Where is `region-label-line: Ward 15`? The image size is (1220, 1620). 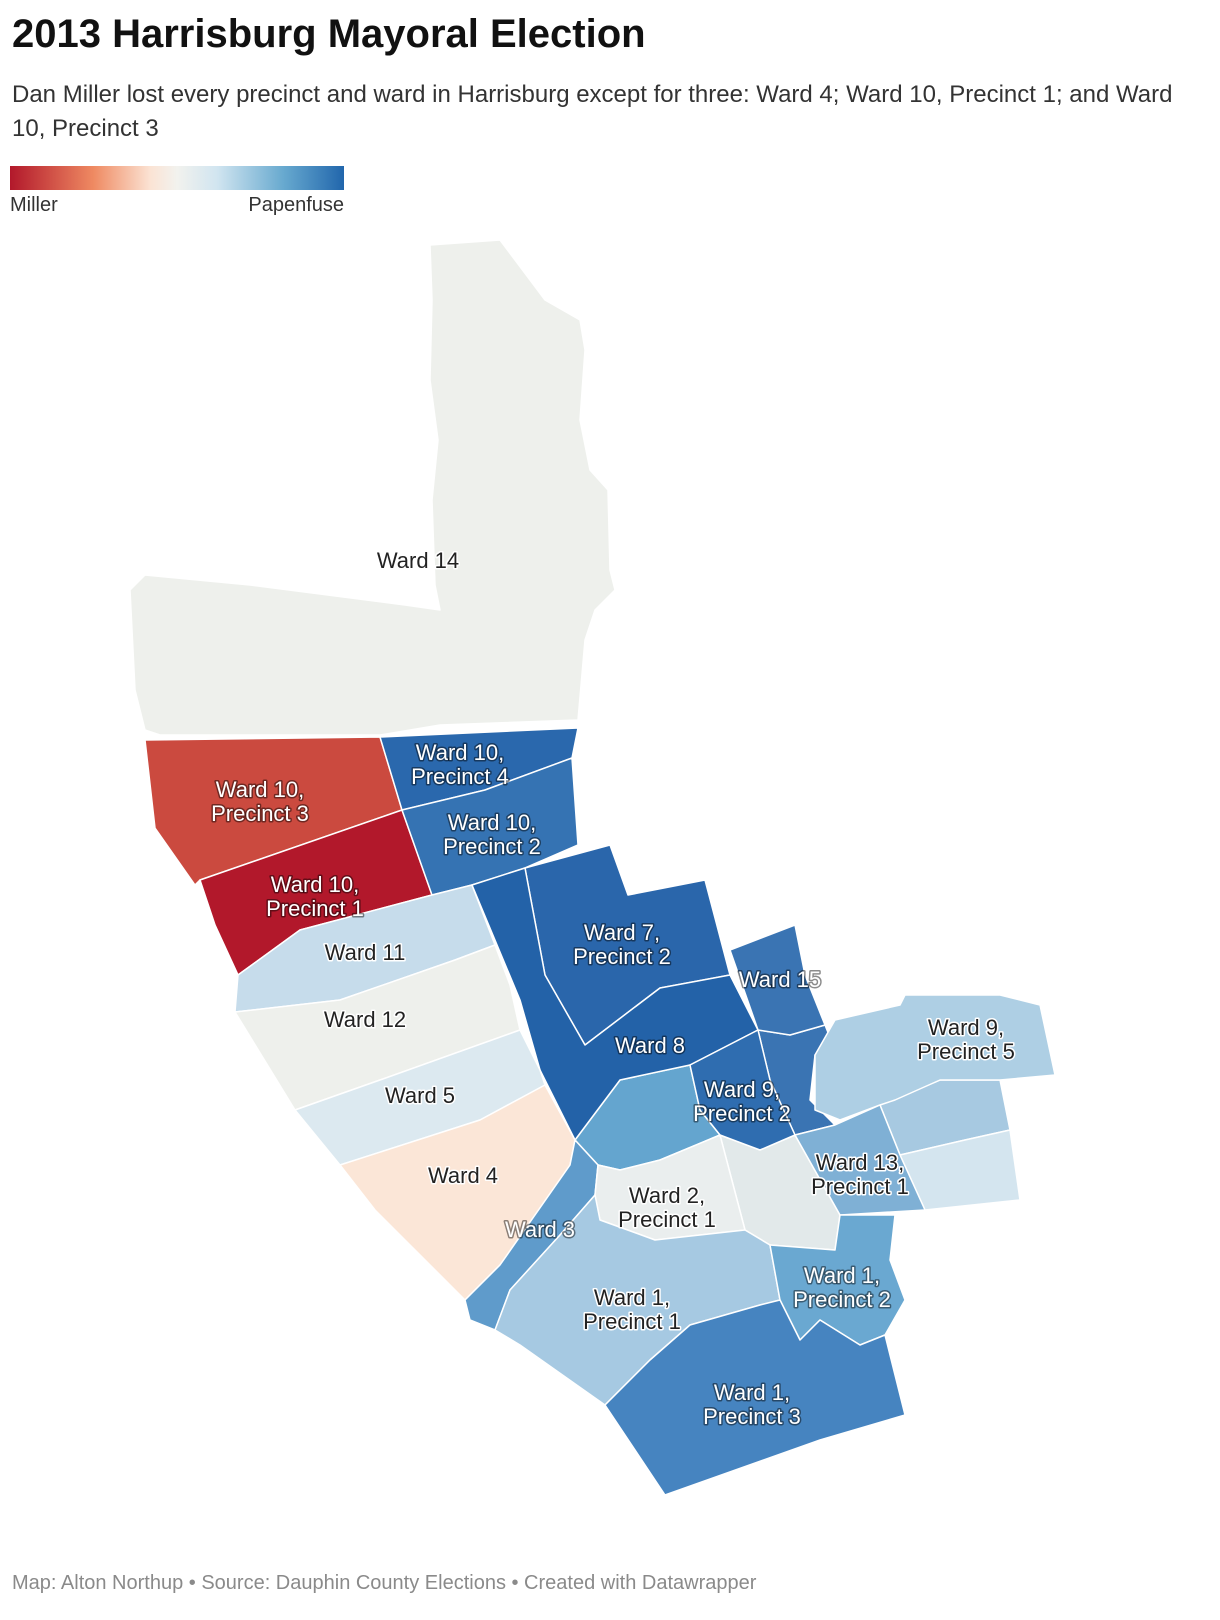
region-label-line: Ward 15 is located at coordinates (780, 979).